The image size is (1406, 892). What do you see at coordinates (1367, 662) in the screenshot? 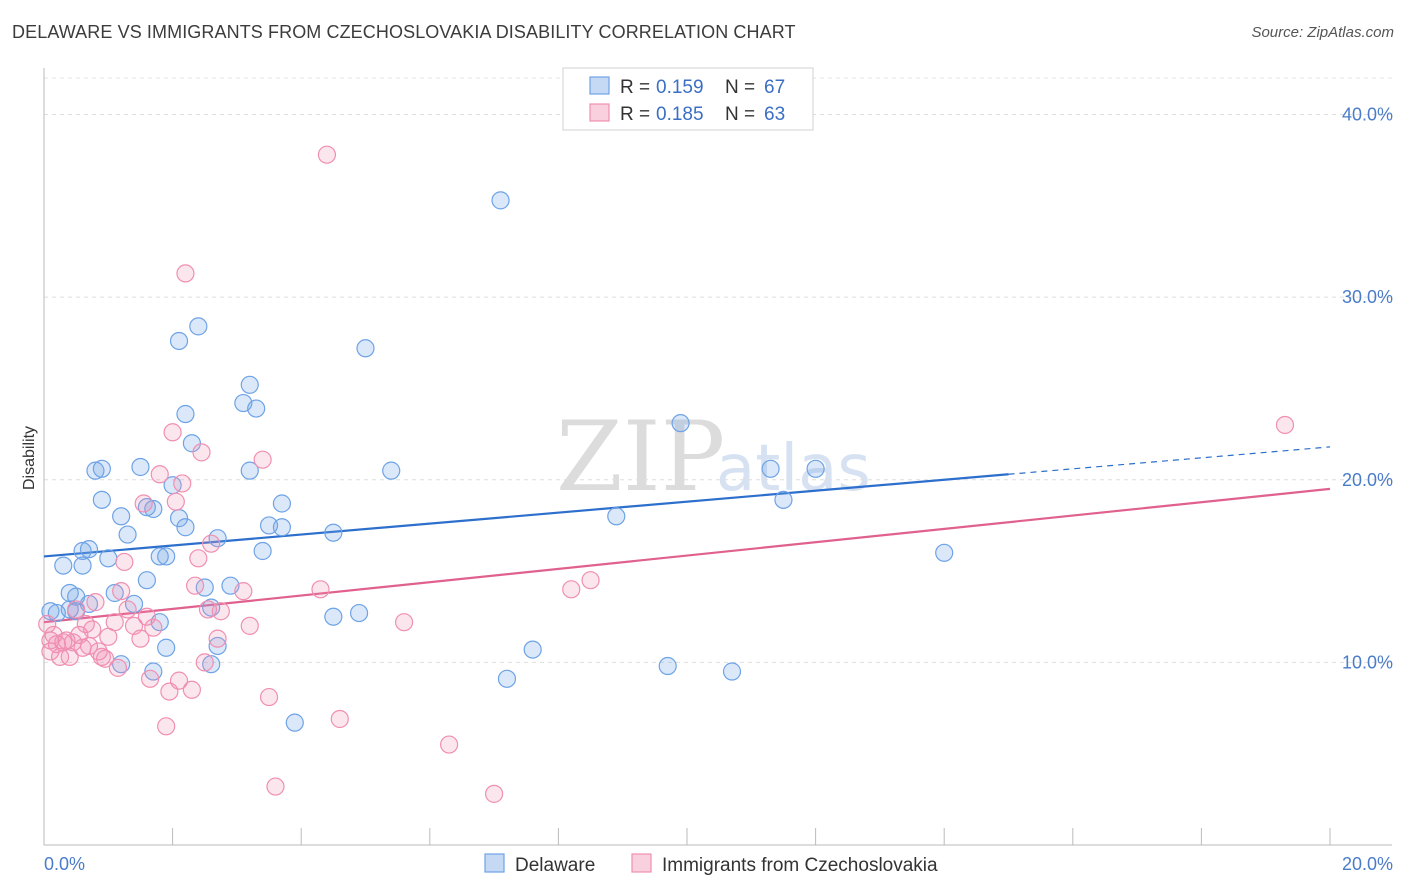
I see `y-tick-label-10: 10.0%` at bounding box center [1367, 662].